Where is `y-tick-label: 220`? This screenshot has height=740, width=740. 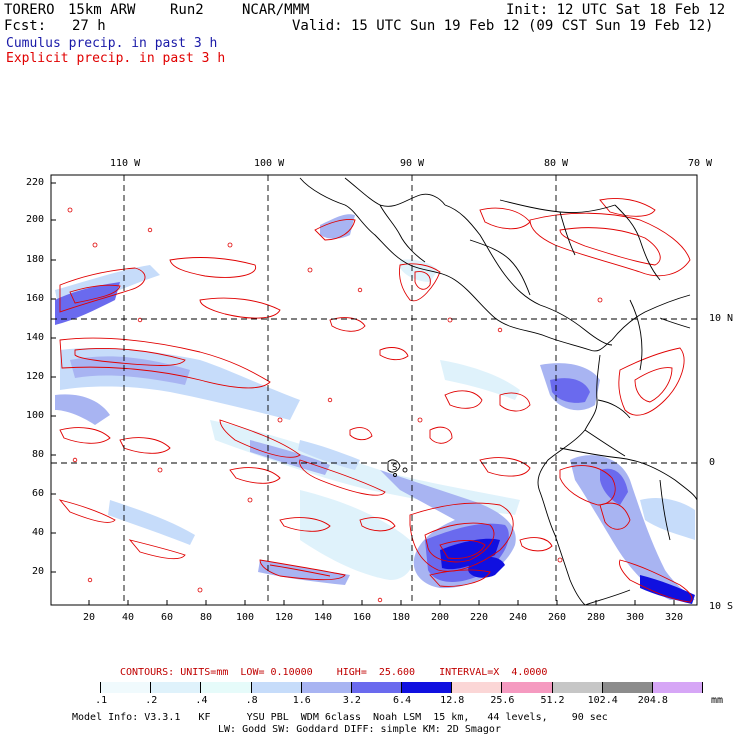
y-tick-label: 220 is located at coordinates (35, 182).